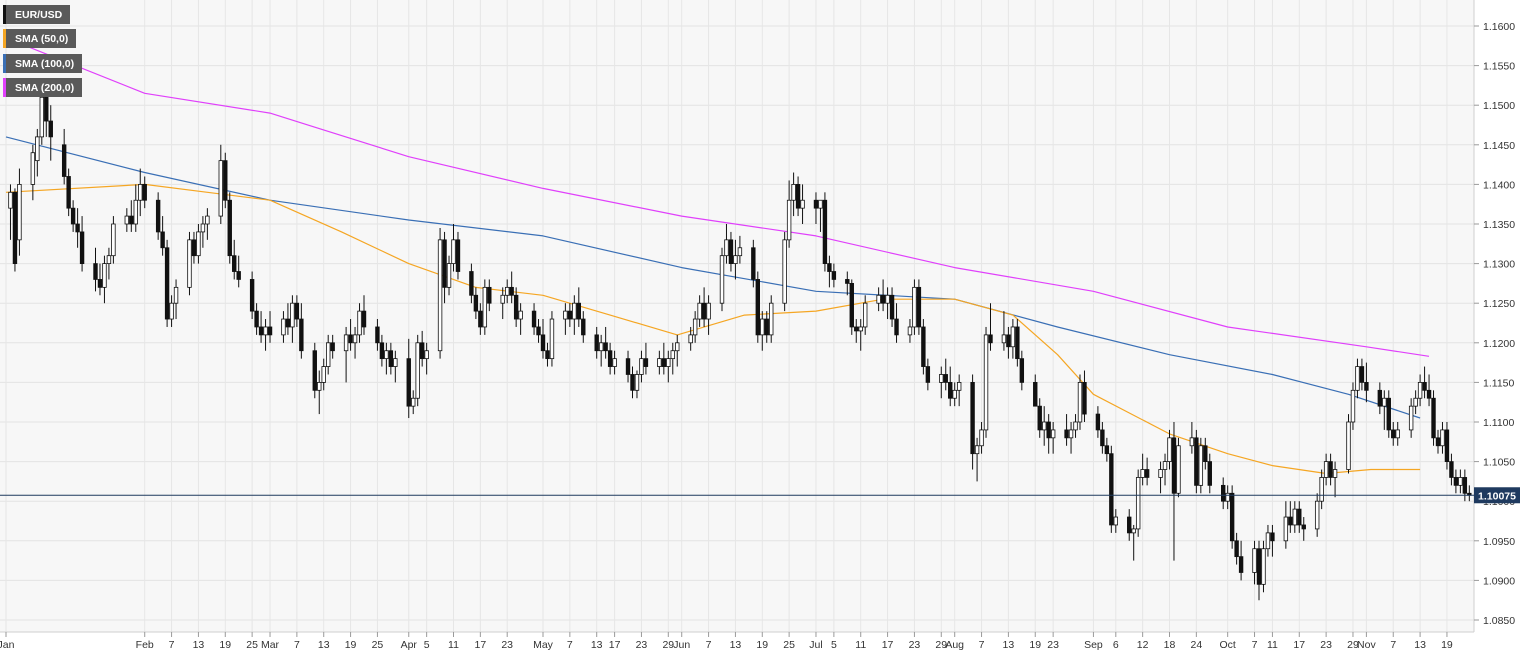 The width and height of the screenshot is (1536, 660). I want to click on x-tick-label: Nov, so click(1366, 645).